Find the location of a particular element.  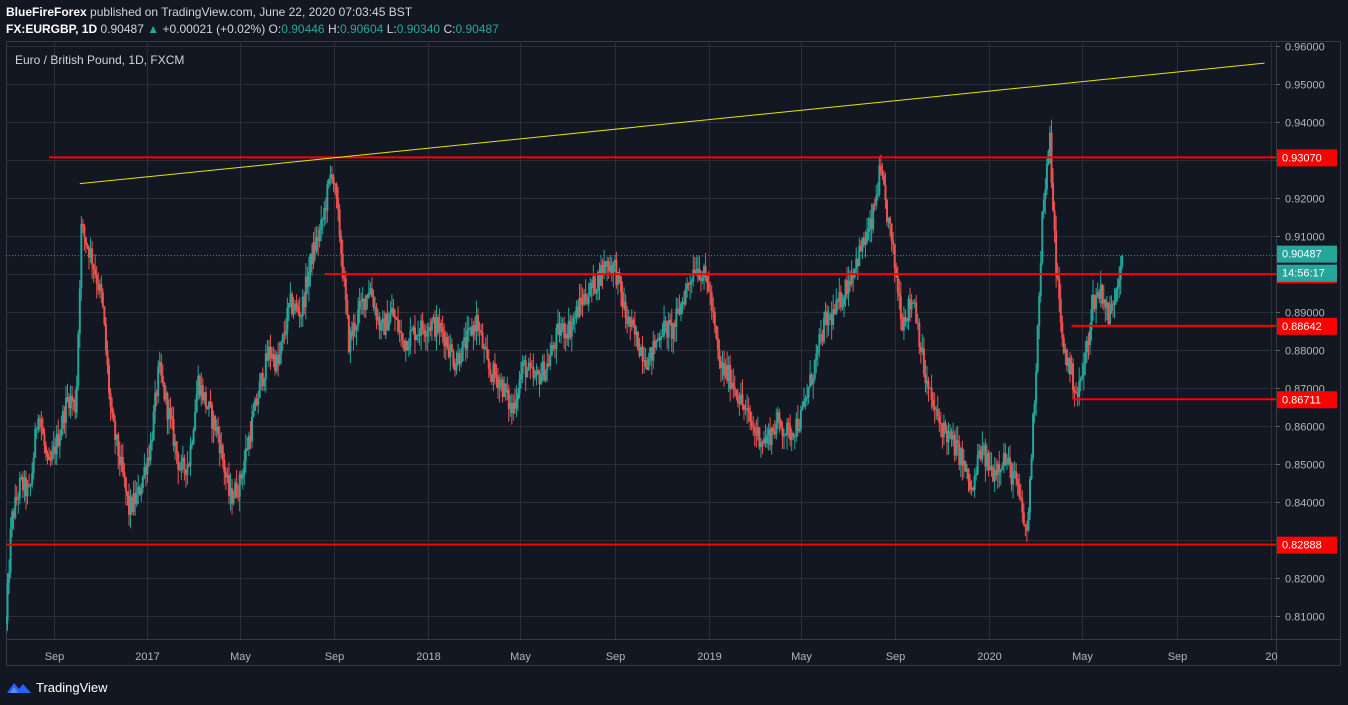

author-name: BlueFireForex is located at coordinates (46, 12).